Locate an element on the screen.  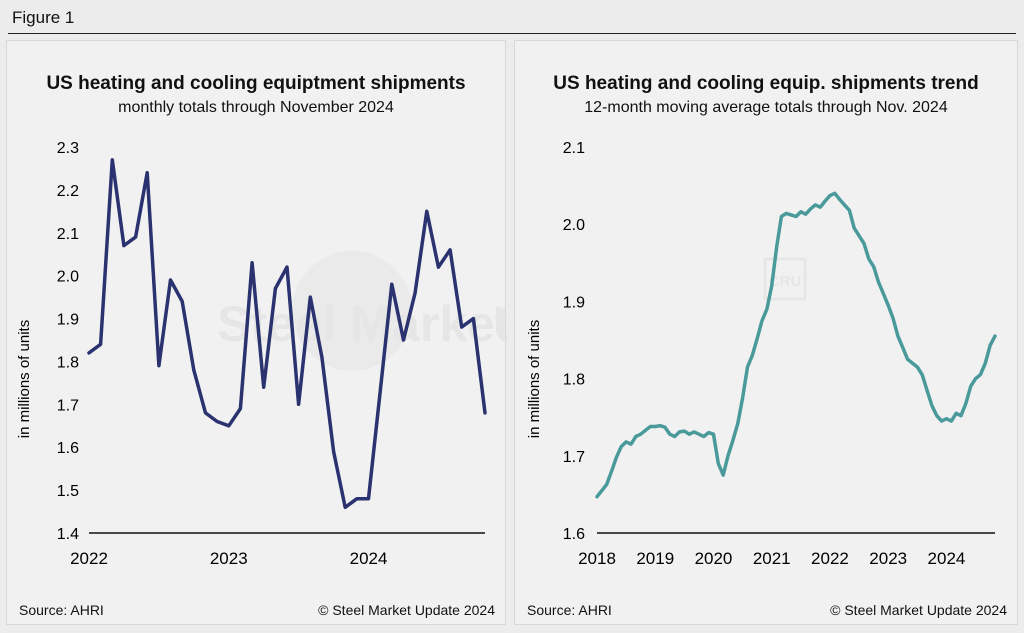
badge-box is located at coordinates (785, 279).